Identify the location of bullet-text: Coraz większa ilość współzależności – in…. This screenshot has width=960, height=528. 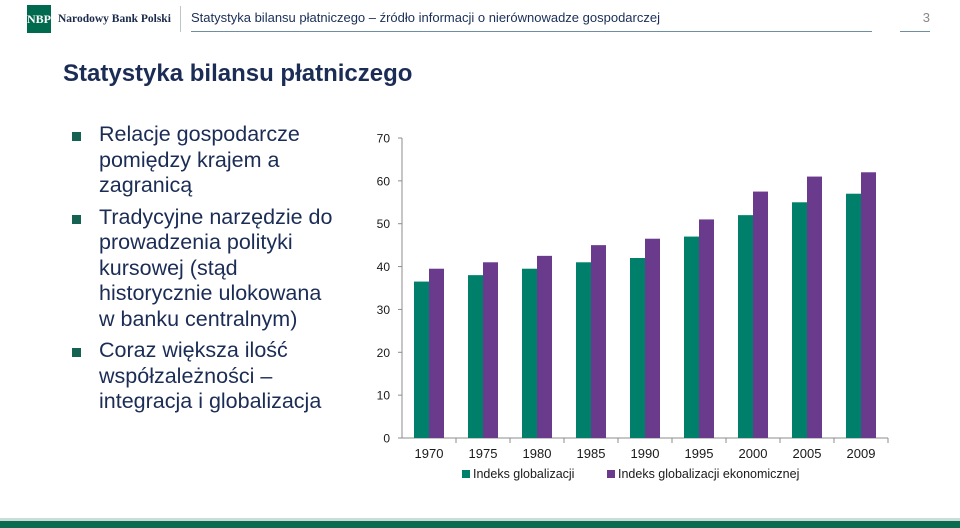
(210, 375).